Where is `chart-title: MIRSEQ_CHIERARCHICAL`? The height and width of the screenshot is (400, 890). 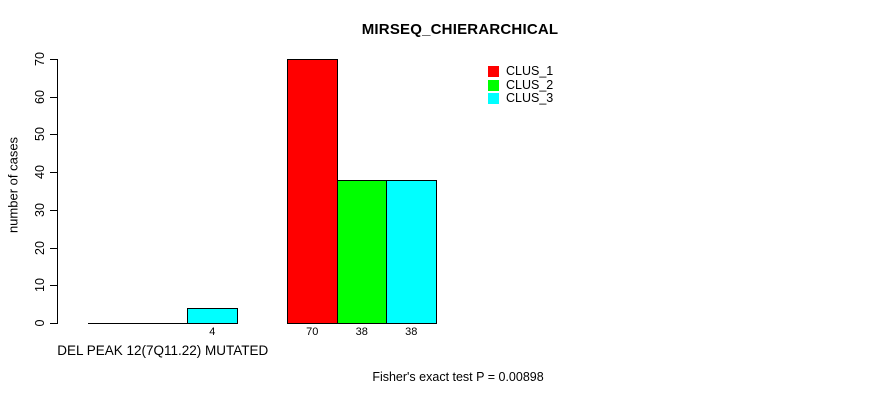 chart-title: MIRSEQ_CHIERARCHICAL is located at coordinates (460, 29).